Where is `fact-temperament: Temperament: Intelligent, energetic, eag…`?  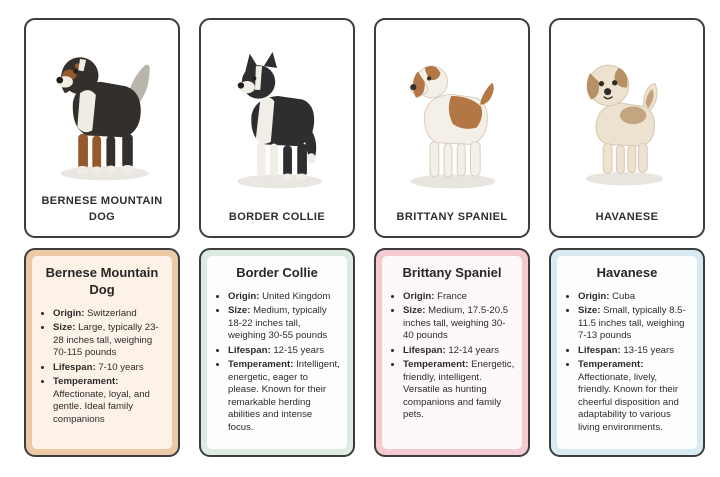
fact-temperament: Temperament: Intelligent, energetic, eag… is located at coordinates (284, 396).